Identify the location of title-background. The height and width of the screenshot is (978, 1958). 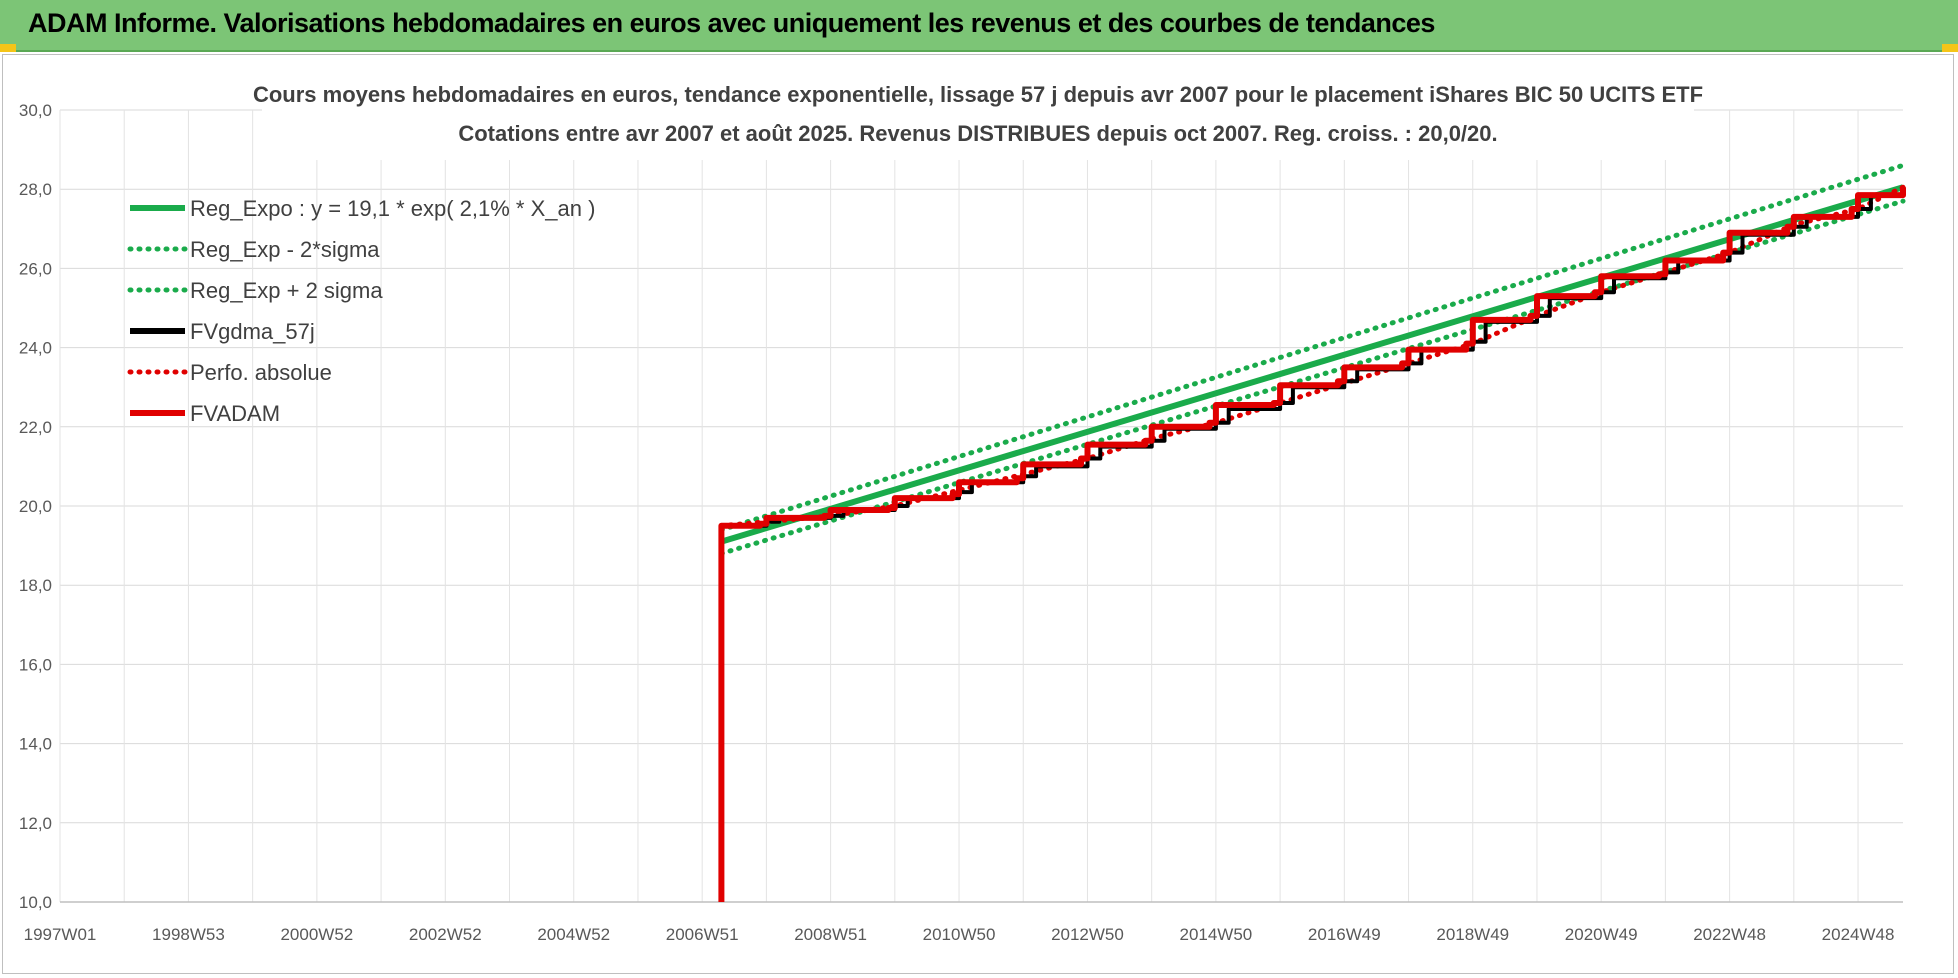
(978, 118).